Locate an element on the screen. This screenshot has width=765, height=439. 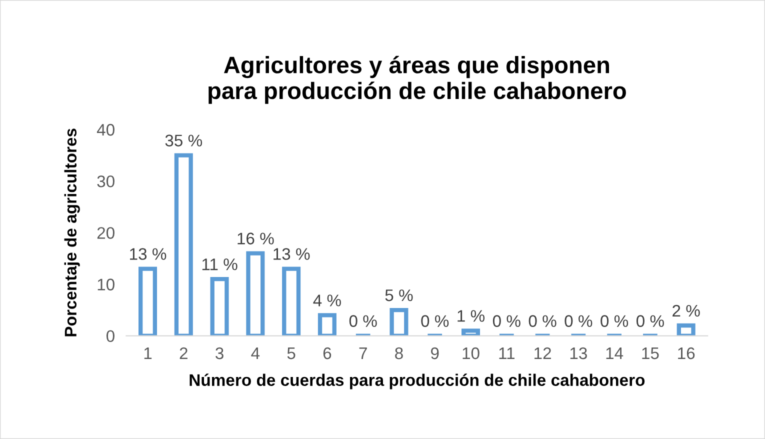
y-tick-label: 40 is located at coordinates (105, 130).